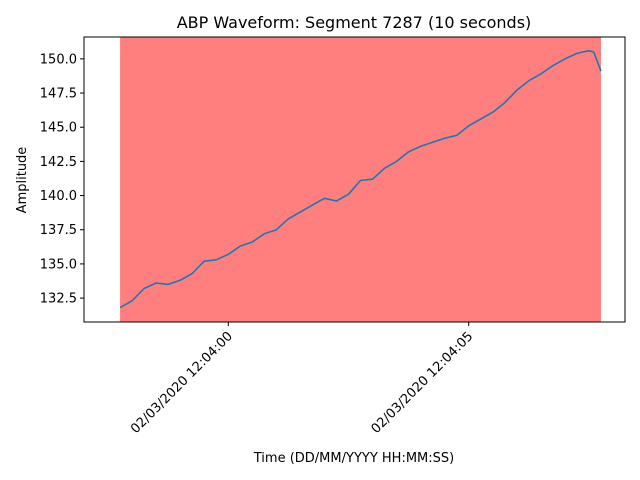 The image size is (640, 480). Describe the element at coordinates (58, 59) in the screenshot. I see `y-tick-label: 150.0` at that location.